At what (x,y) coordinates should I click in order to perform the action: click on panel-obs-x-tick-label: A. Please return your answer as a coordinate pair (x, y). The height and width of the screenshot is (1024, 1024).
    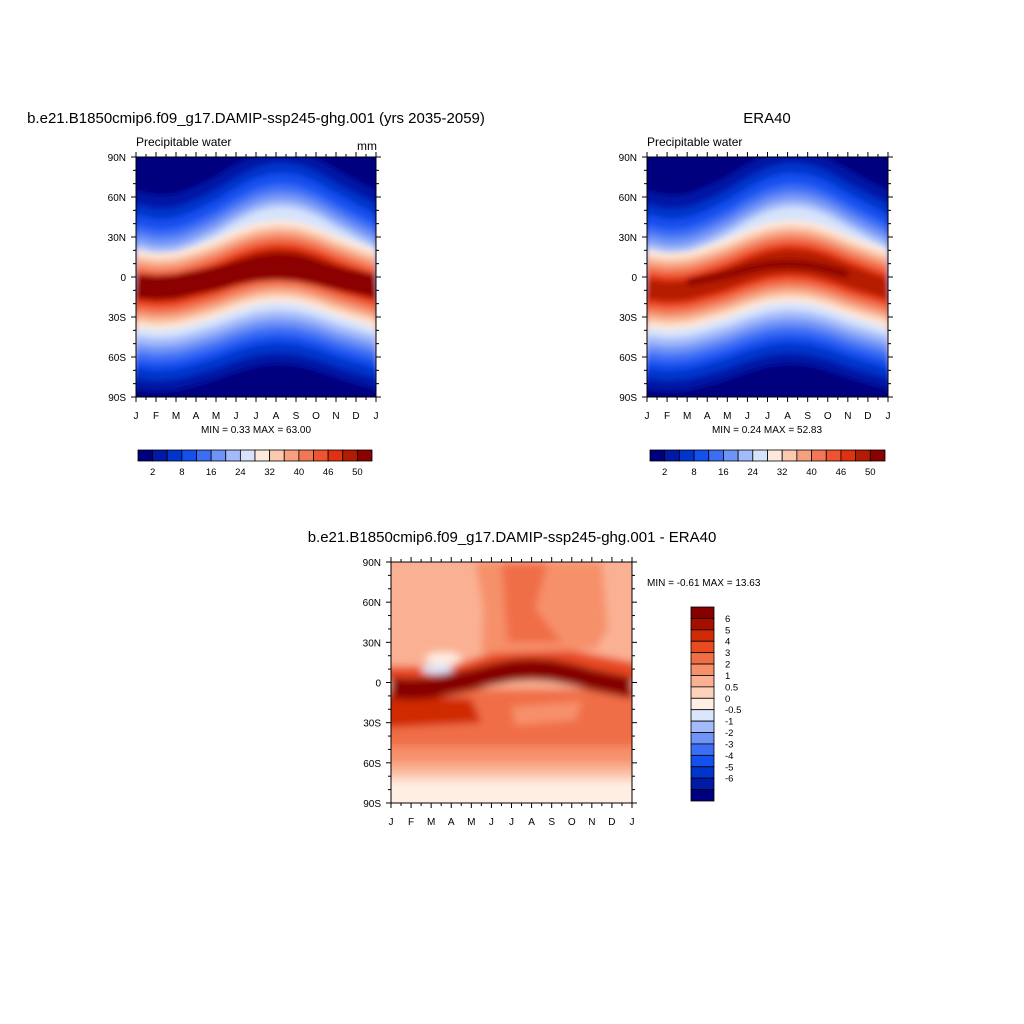
    Looking at the image, I should click on (787, 416).